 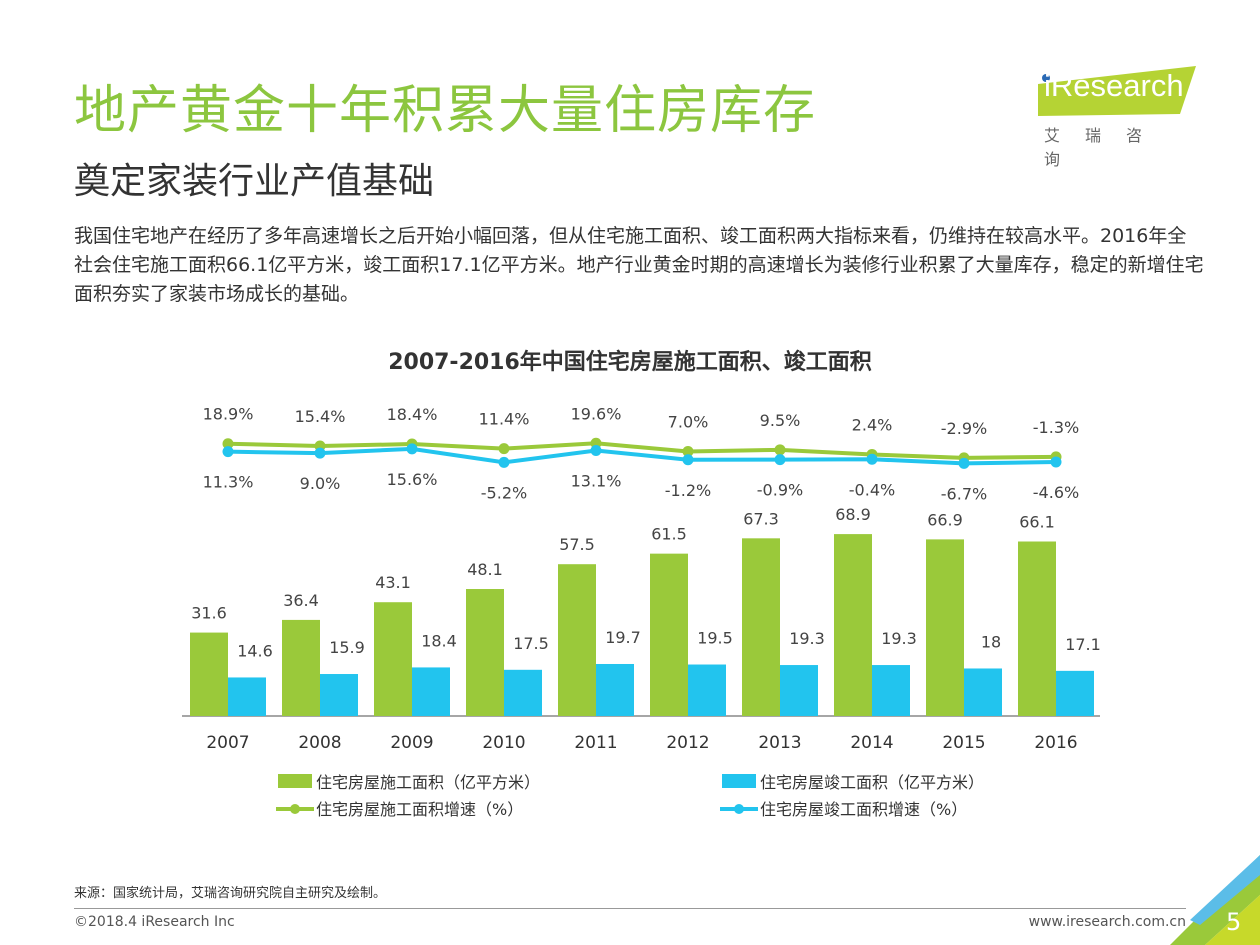 I want to click on logo-wordmark: iResearch, so click(x=1114, y=85).